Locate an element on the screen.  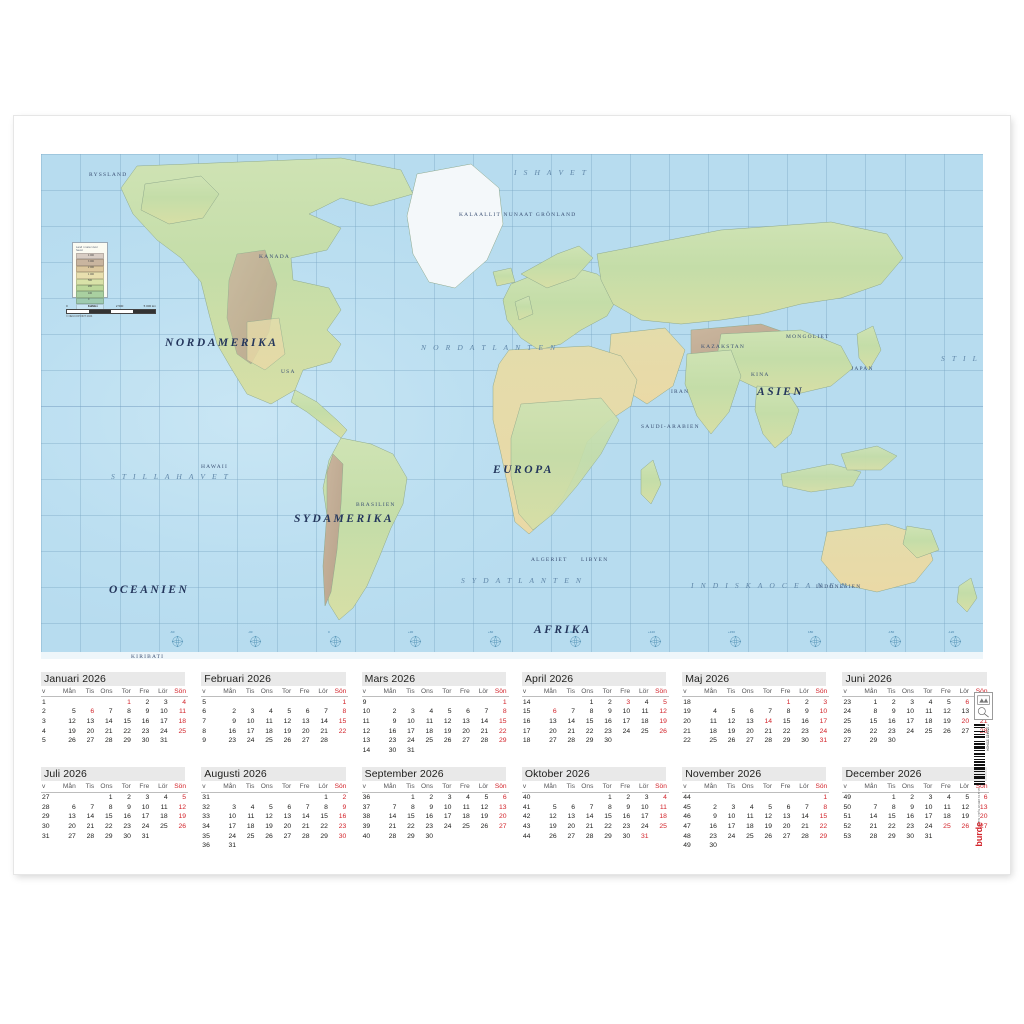
day-cell: 1 is located at coordinates (344, 702).